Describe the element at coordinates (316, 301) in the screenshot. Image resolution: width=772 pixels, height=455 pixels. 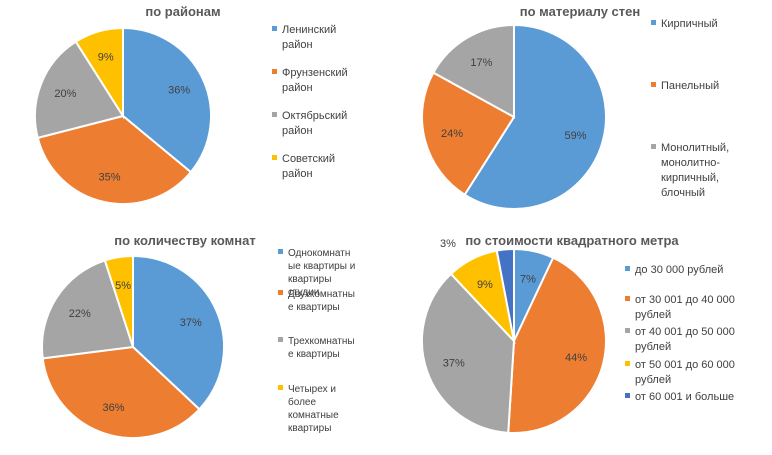
I see `legend-item: Двухкомнатны е квартиры` at that location.